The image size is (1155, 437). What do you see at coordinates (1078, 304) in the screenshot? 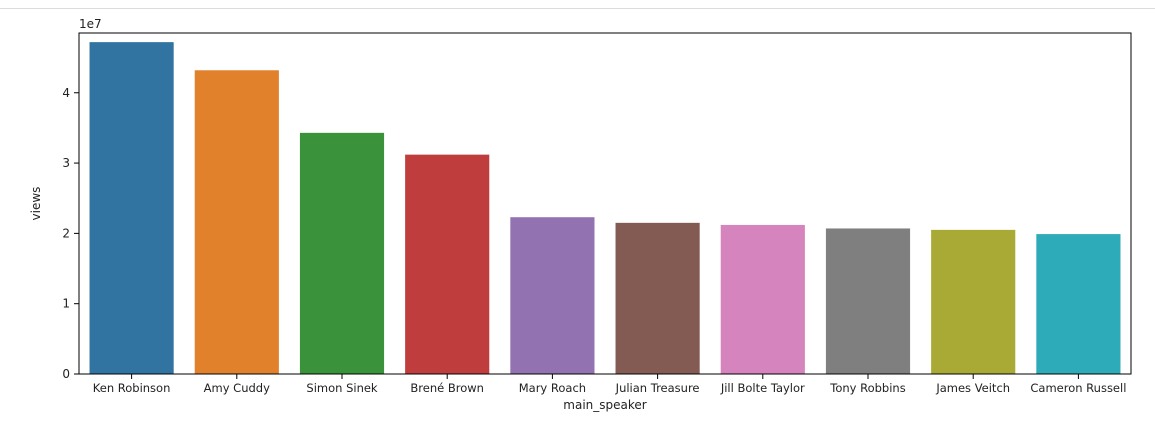
I see `bar-cameron-russell` at bounding box center [1078, 304].